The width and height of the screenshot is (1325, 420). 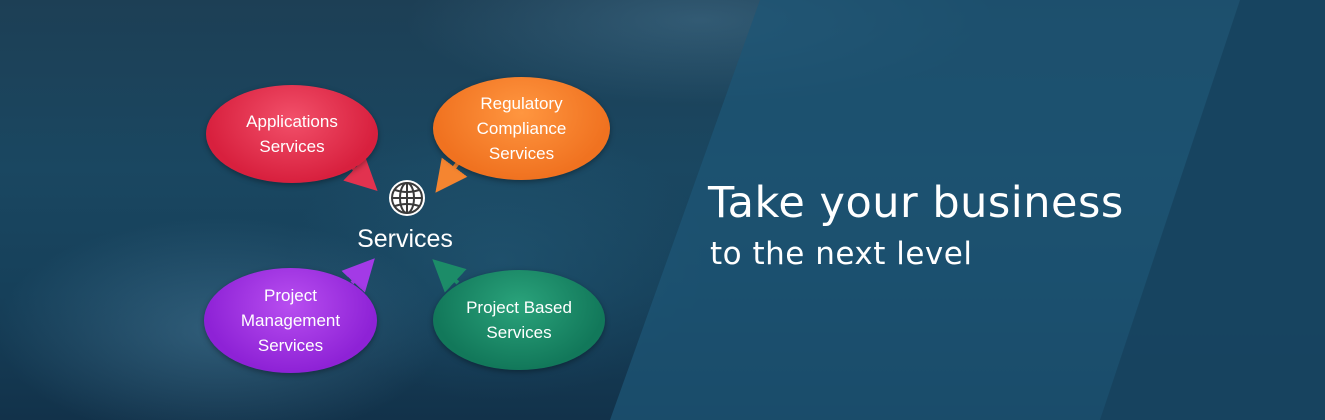 I want to click on regulatory-compliance-label: Regulatory Compliance Services, so click(x=521, y=128).